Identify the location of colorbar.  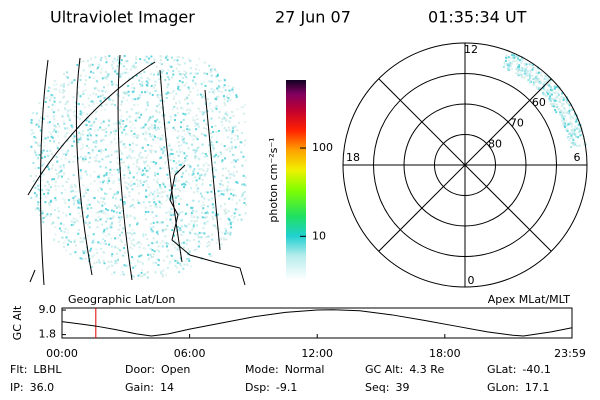
(296, 180).